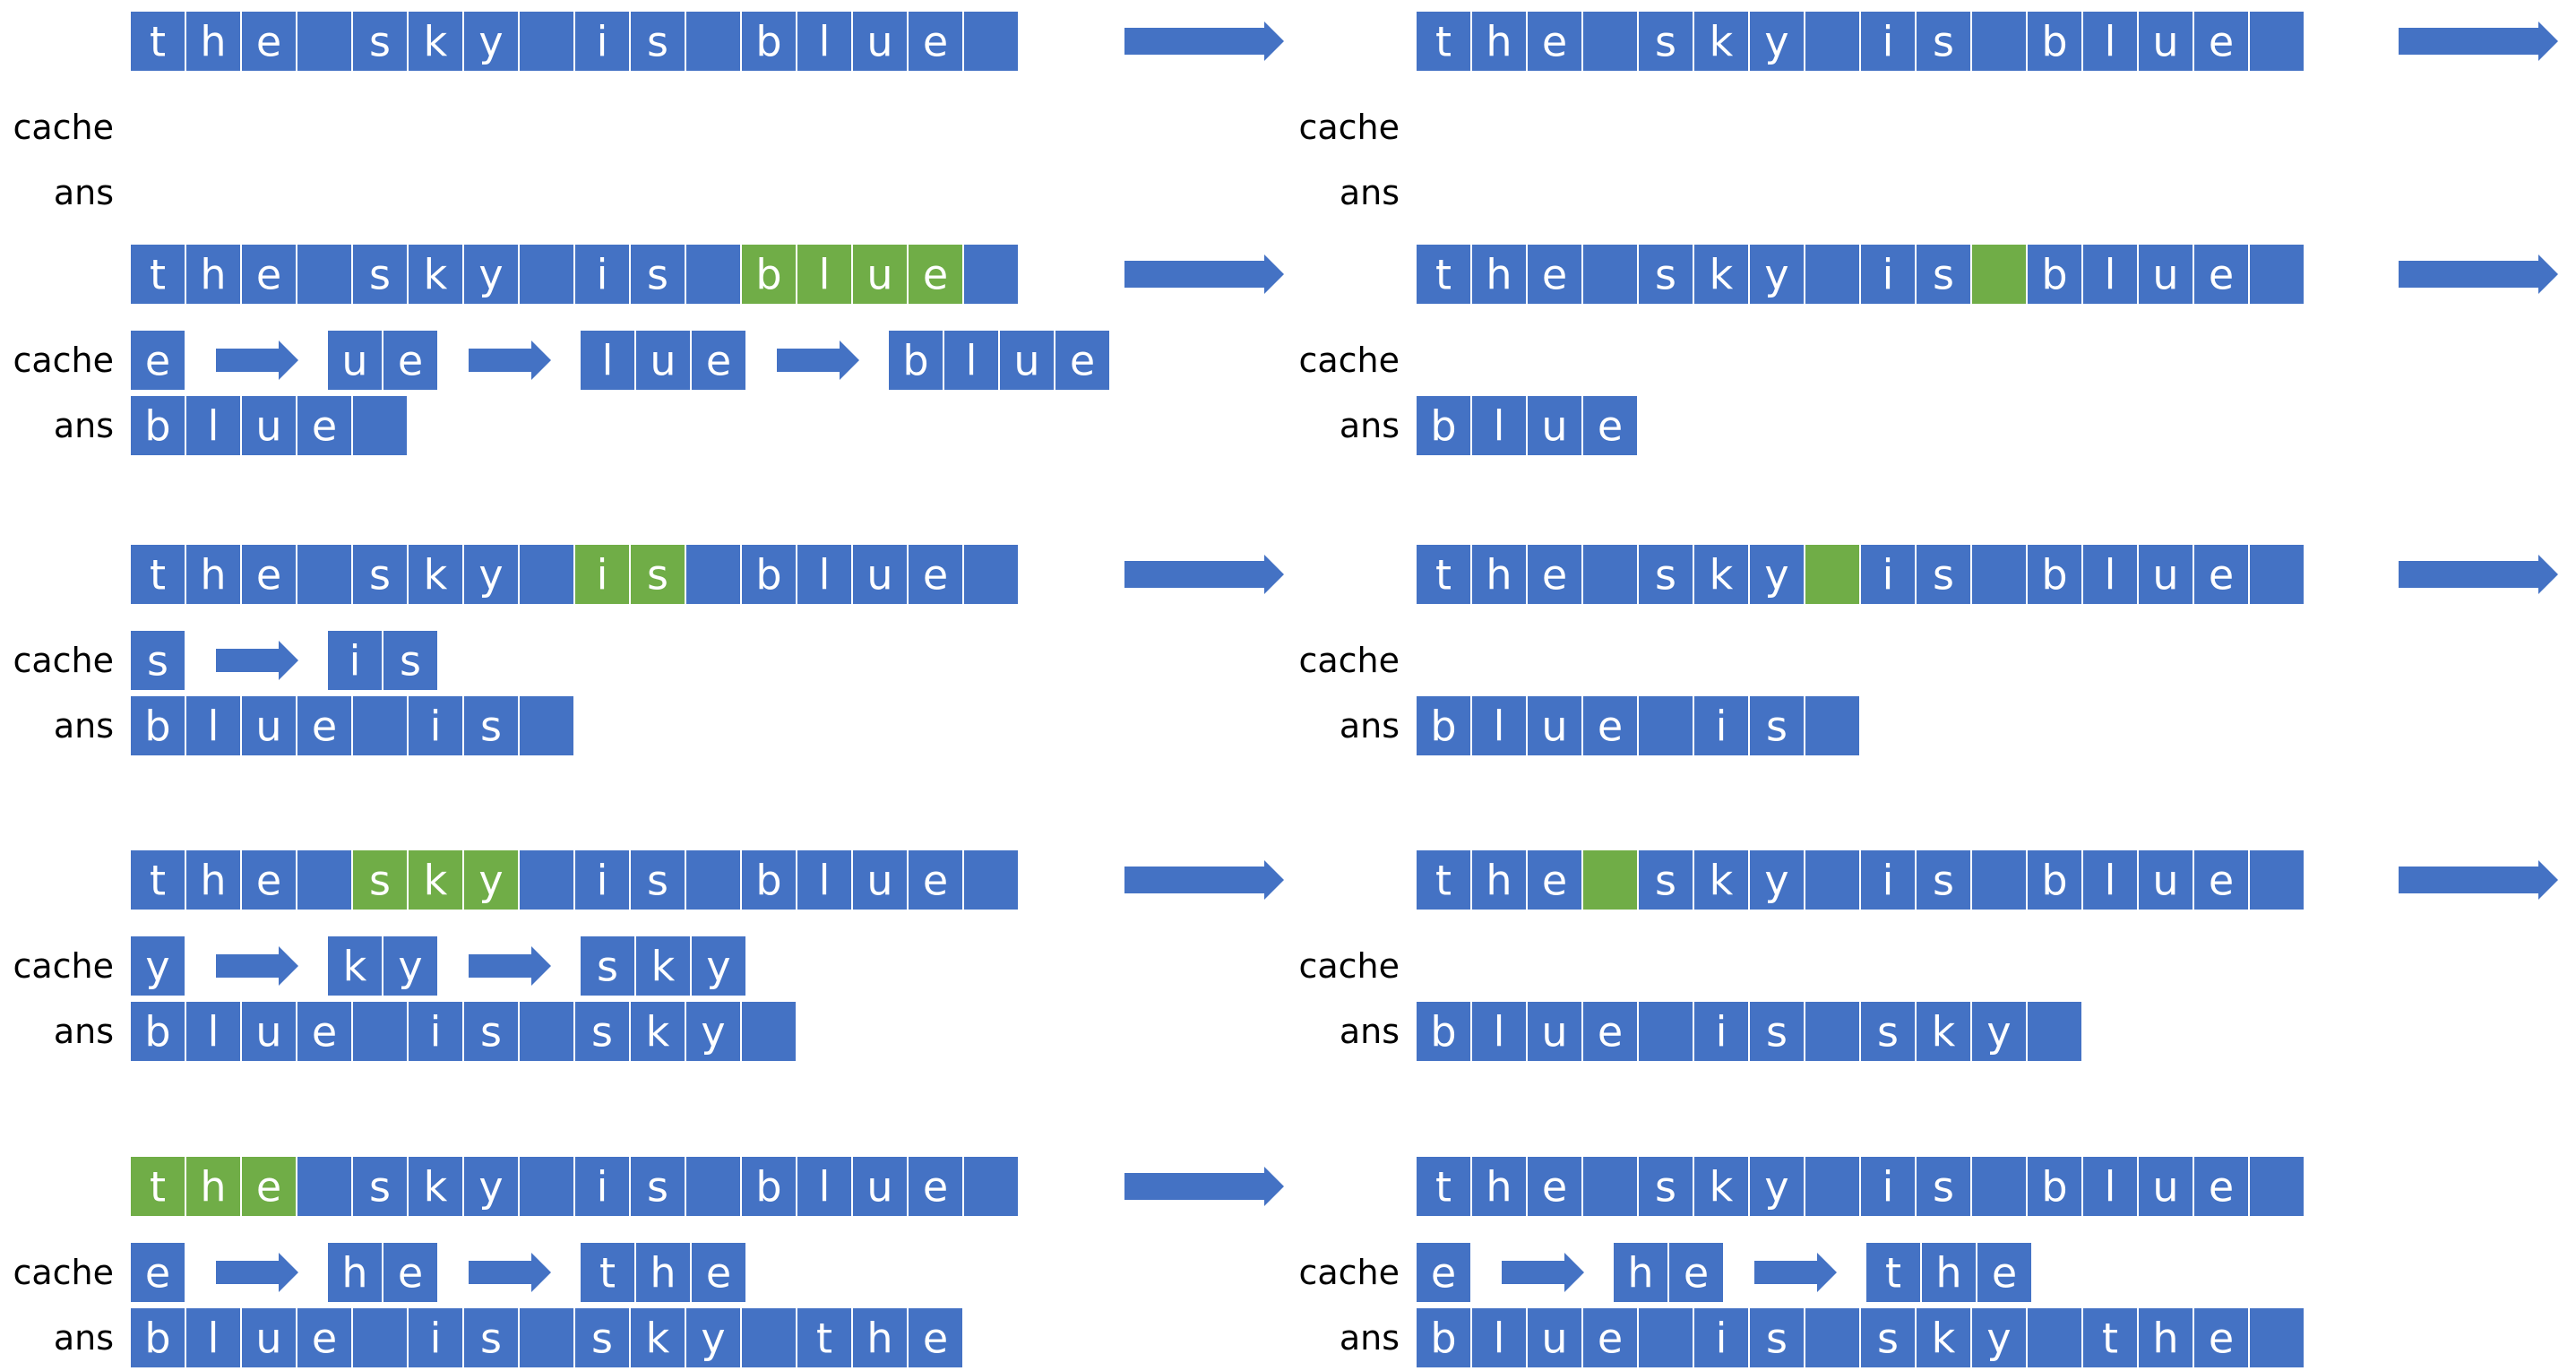 This screenshot has height=1371, width=2576. Describe the element at coordinates (663, 967) in the screenshot. I see `cell-char: k` at that location.